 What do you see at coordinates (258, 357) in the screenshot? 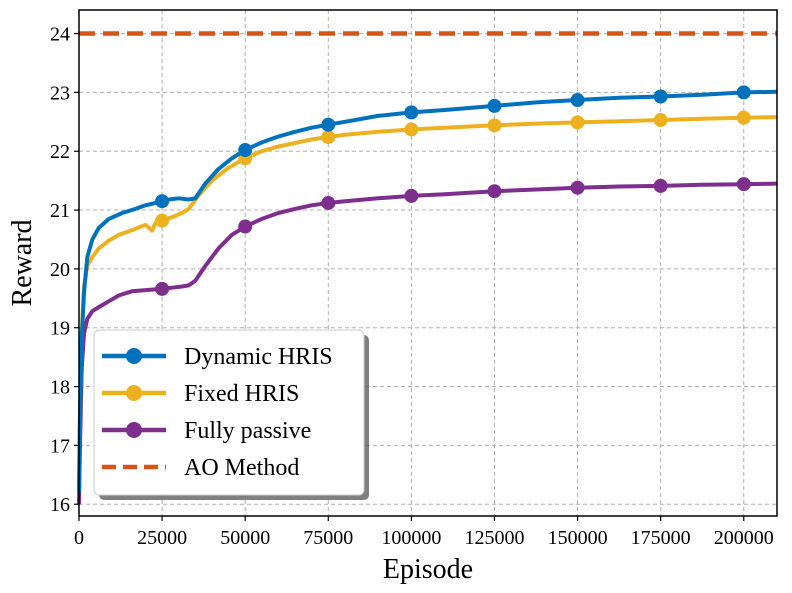
I see `legend-label-dynamic-hris: Dynamic HRIS` at bounding box center [258, 357].